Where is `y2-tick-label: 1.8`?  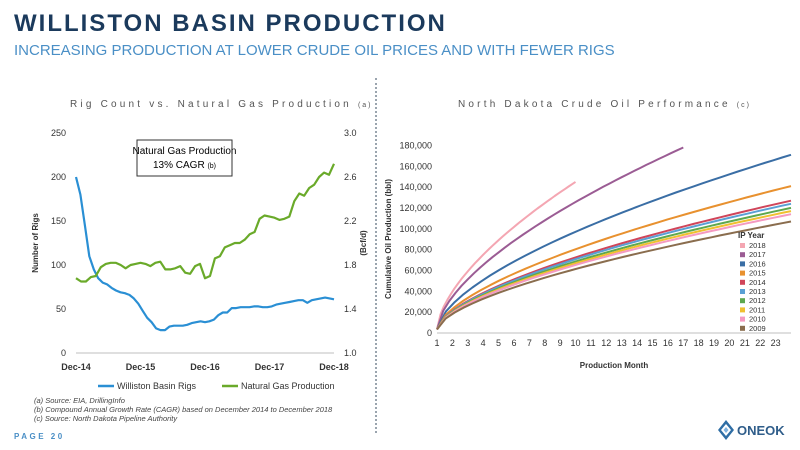
y2-tick-label: 1.8 is located at coordinates (350, 265).